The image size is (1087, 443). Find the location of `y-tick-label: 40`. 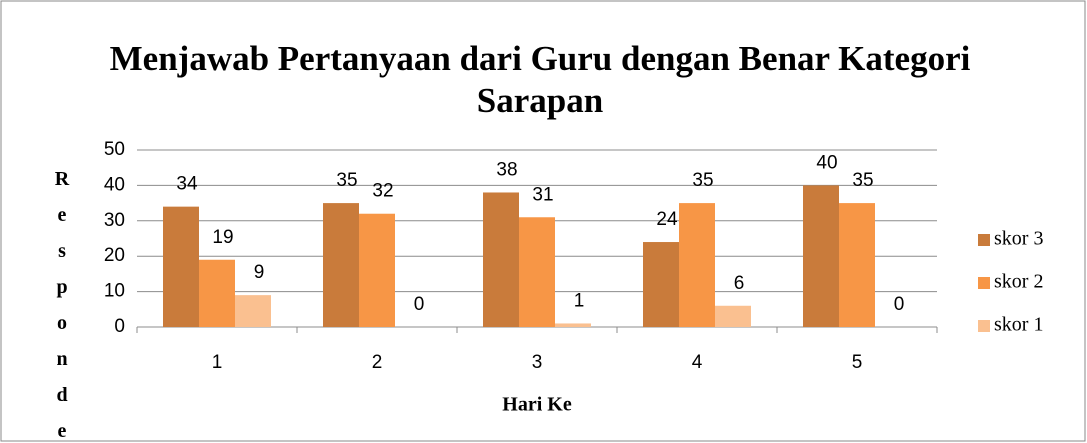

y-tick-label: 40 is located at coordinates (114, 184).